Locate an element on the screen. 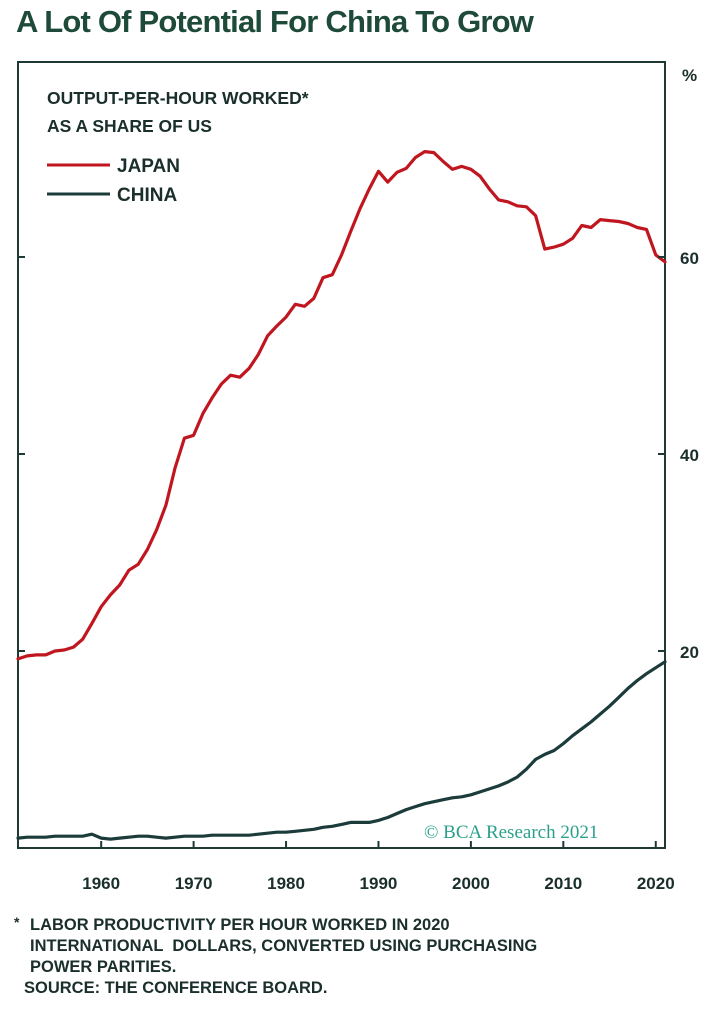  x-tick-label: 1960 is located at coordinates (101, 883).